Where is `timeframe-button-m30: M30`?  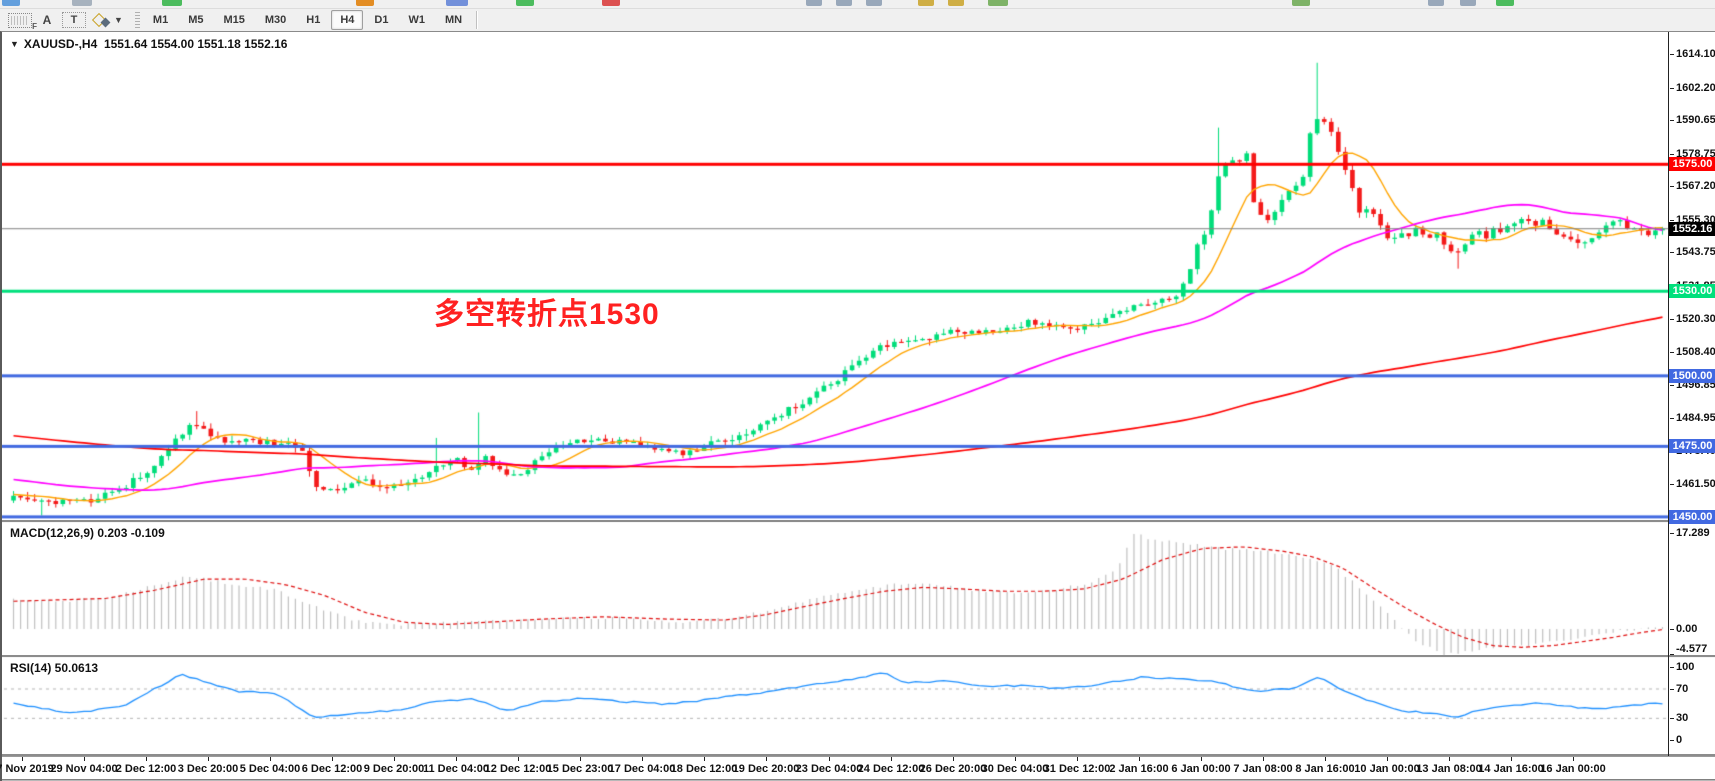 timeframe-button-m30: M30 is located at coordinates (275, 20).